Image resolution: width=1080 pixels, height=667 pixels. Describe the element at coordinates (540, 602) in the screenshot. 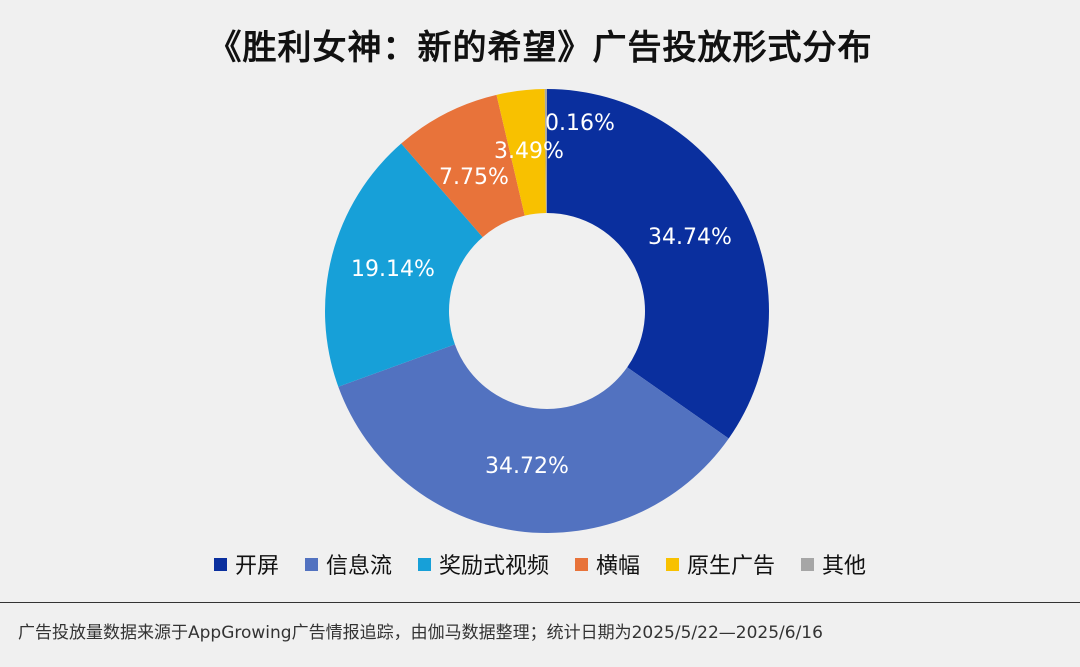

I see `footer-divider` at that location.